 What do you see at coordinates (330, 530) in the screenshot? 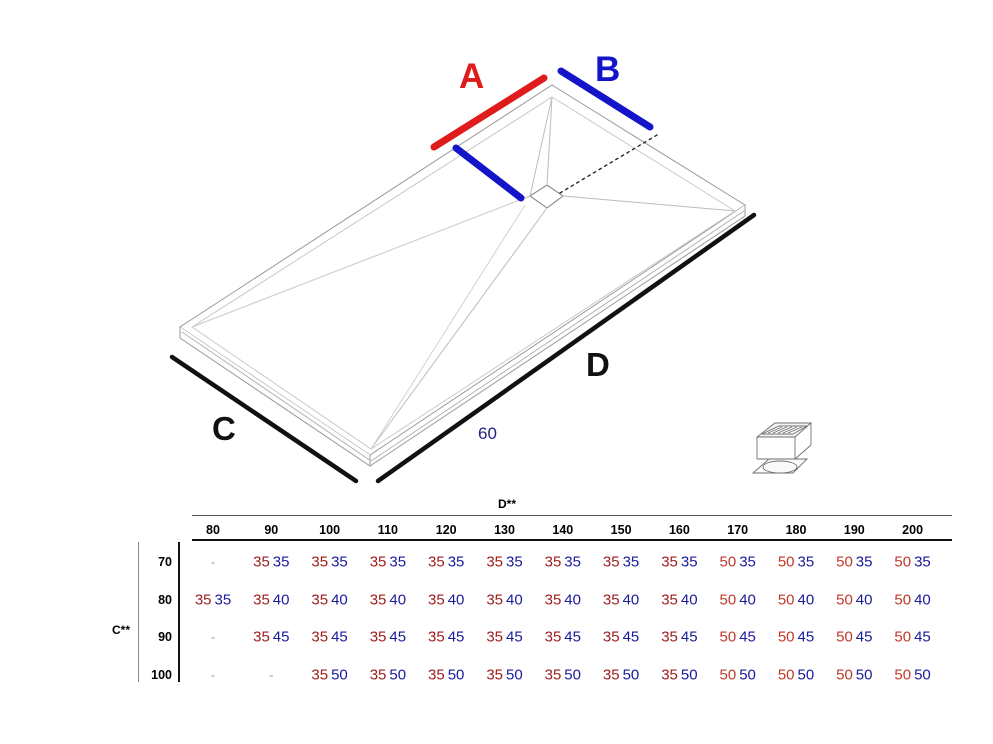
I see `column-header-100: 100` at bounding box center [330, 530].